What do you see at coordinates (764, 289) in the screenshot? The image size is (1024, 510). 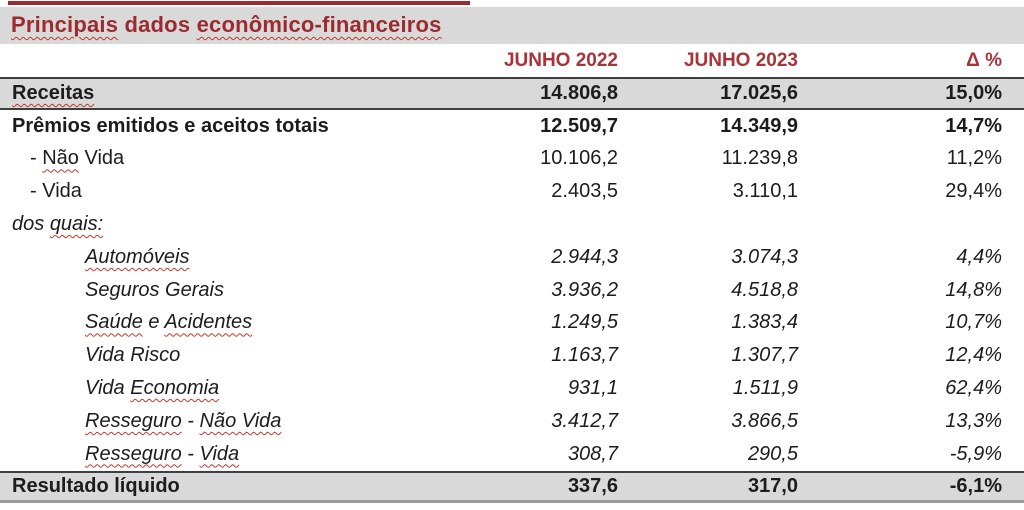 I see `value-junho-2023: 4.518,8` at bounding box center [764, 289].